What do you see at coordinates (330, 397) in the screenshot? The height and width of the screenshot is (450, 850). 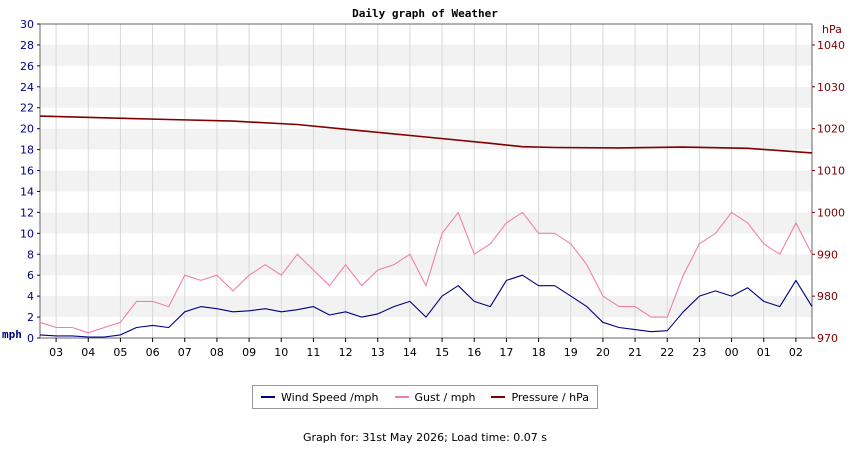 I see `legend-label-wind: Wind Speed /mph` at bounding box center [330, 397].